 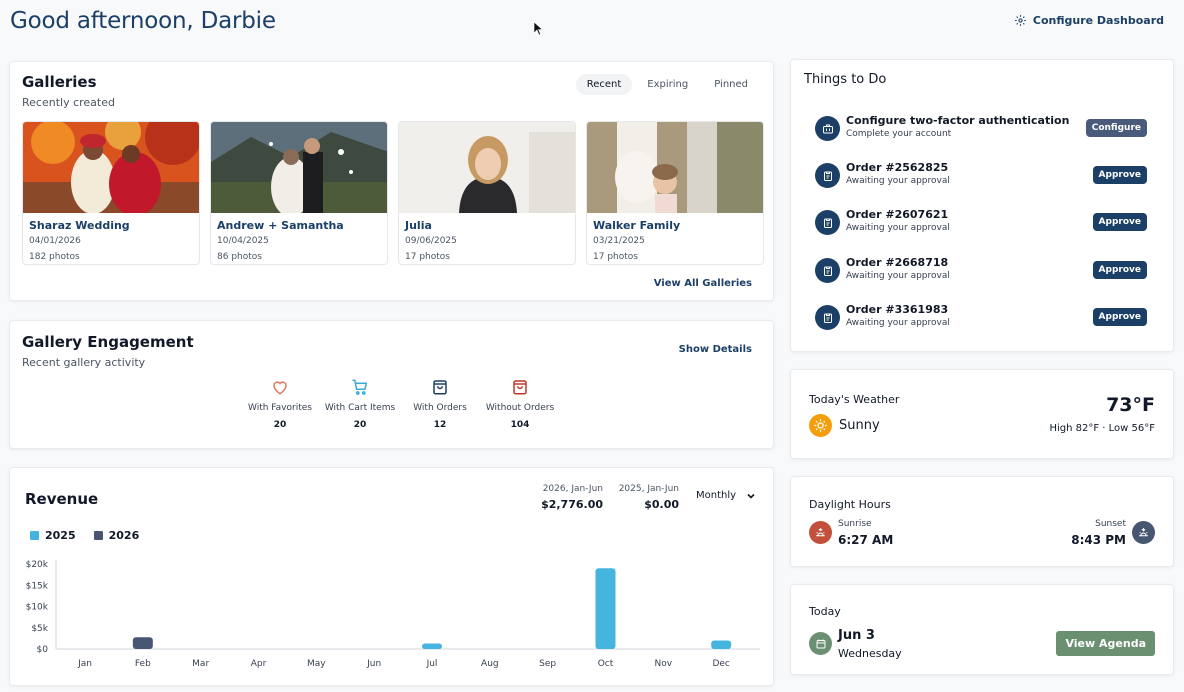 I want to click on gallery-photo-count: 17 photos, so click(x=427, y=257).